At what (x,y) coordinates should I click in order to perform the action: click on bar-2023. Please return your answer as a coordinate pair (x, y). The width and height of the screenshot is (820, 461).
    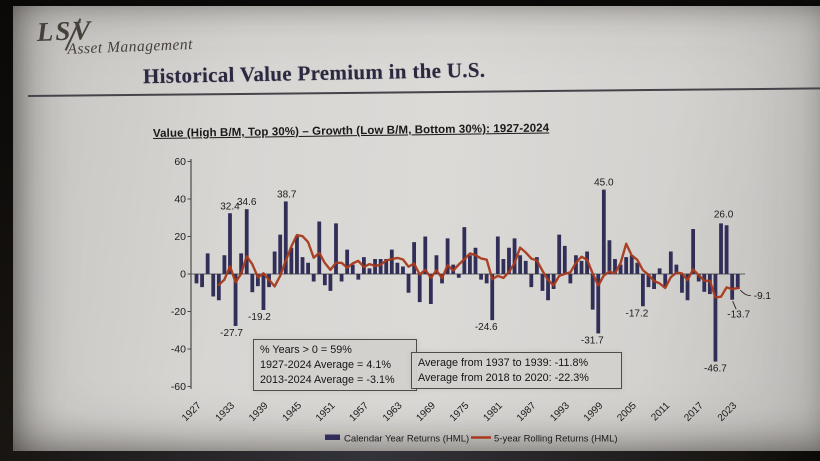
    Looking at the image, I should click on (732, 287).